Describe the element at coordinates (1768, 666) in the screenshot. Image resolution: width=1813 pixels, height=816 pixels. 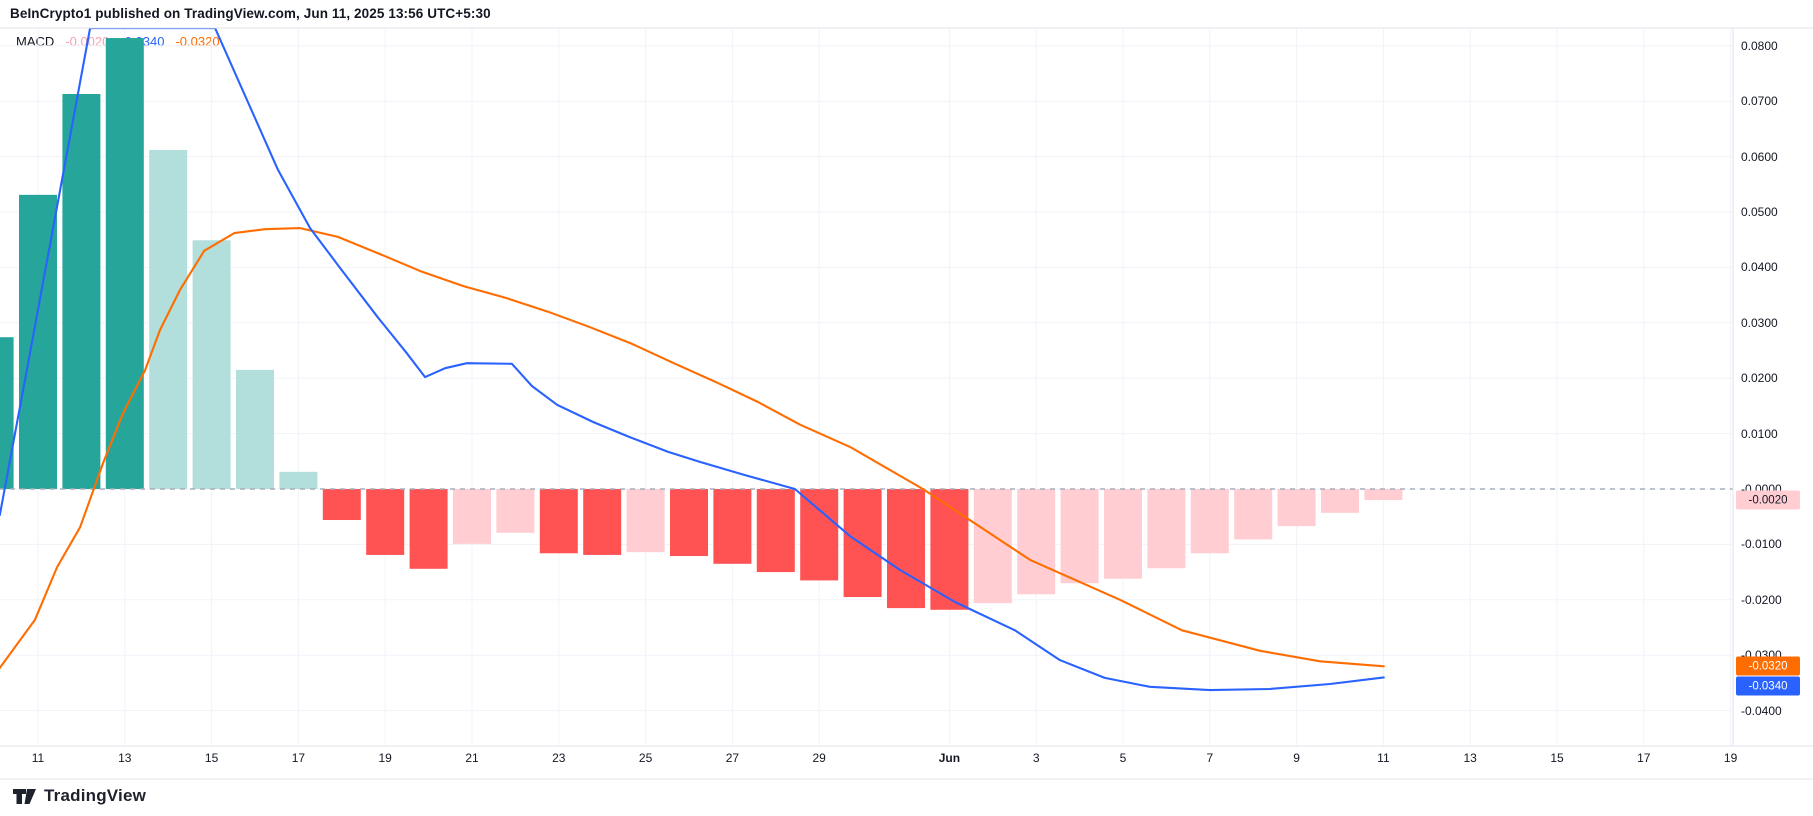
I see `signal-badge: -0.0320` at that location.